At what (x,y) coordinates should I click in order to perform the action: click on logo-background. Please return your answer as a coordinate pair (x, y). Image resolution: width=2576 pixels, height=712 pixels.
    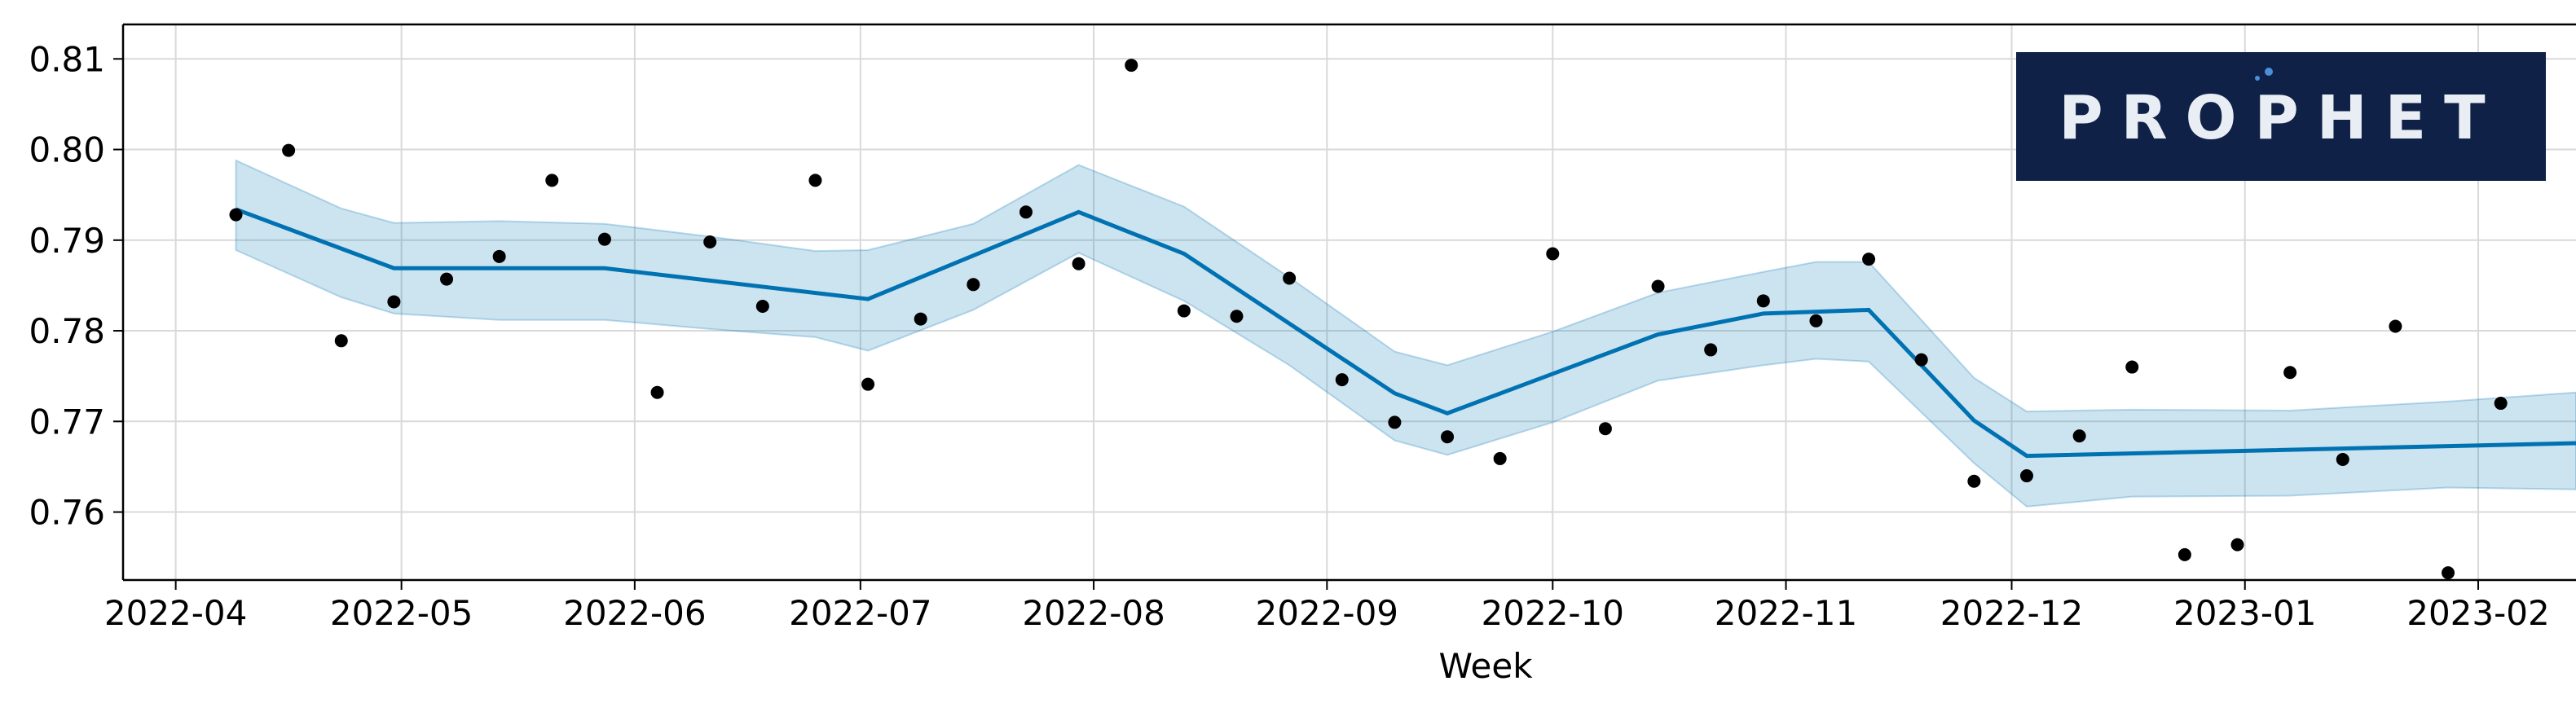
    Looking at the image, I should click on (2281, 117).